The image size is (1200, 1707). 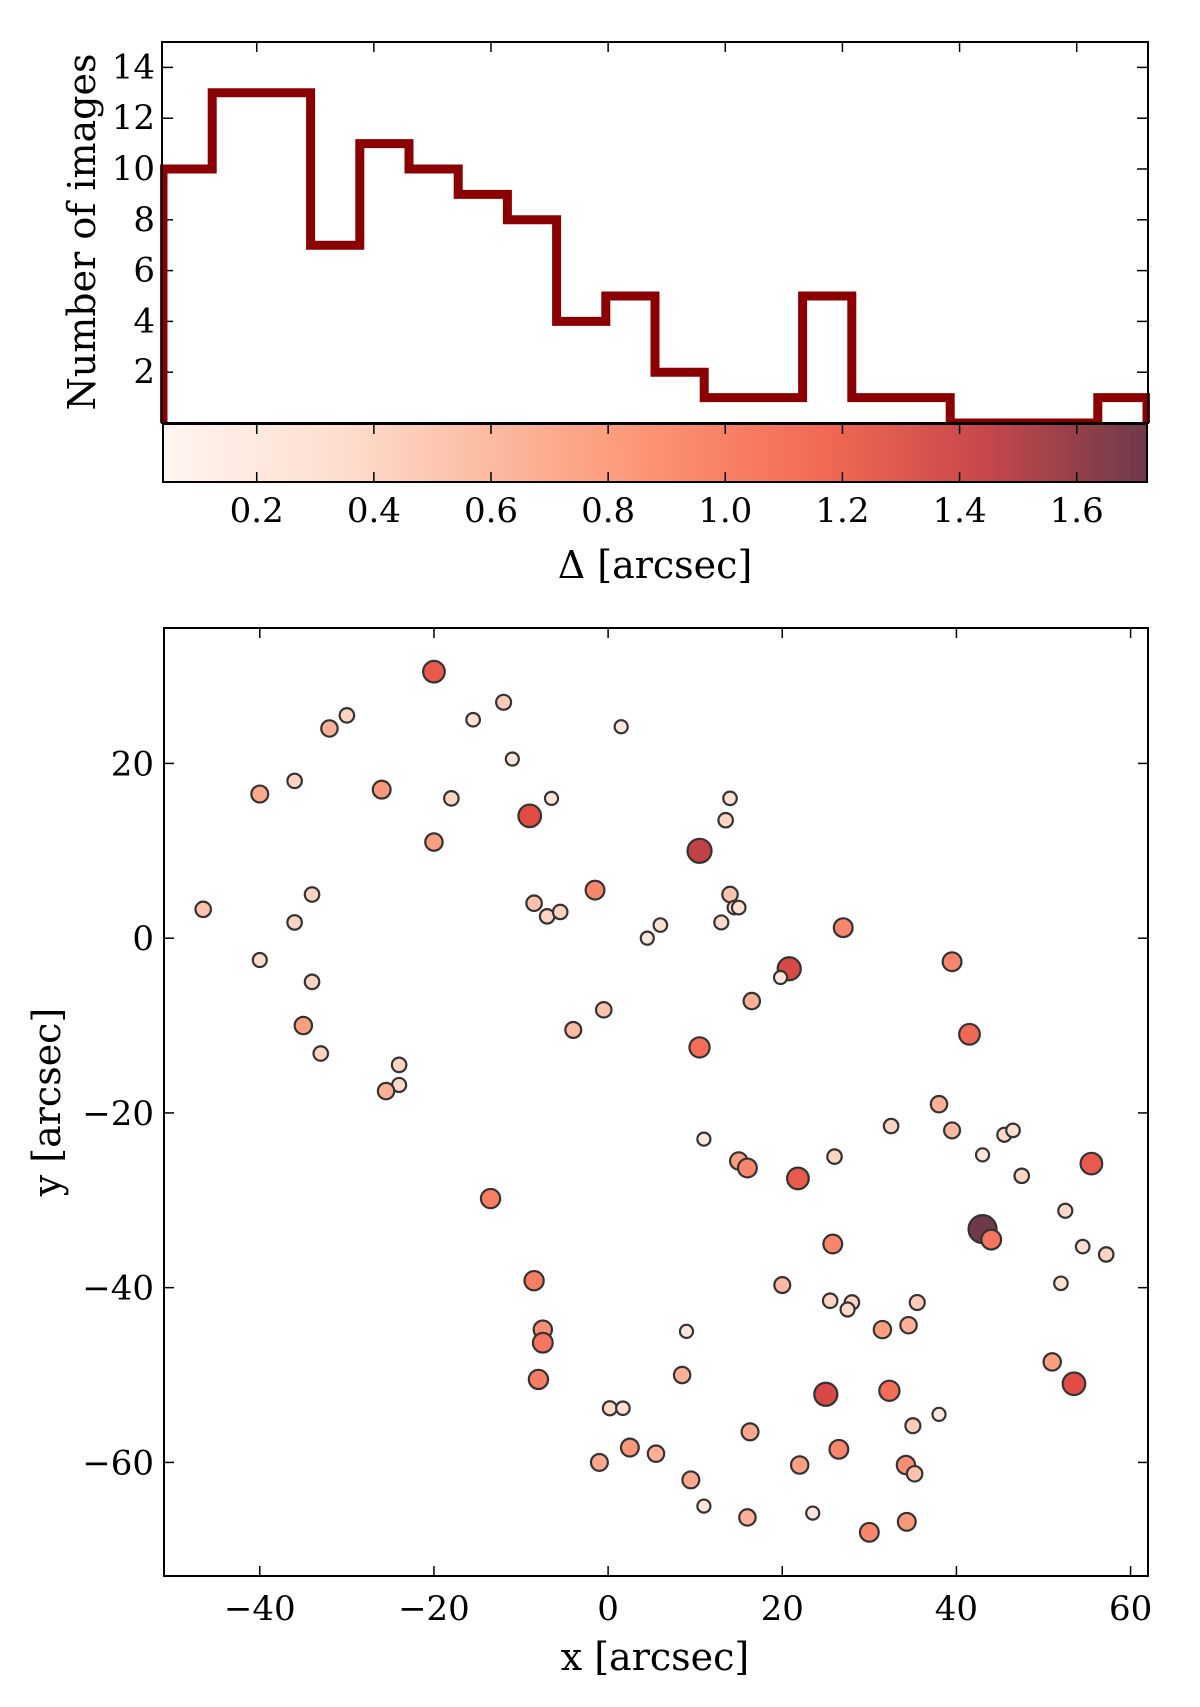 I want to click on scatter-x-tick-label: 0, so click(x=608, y=1609).